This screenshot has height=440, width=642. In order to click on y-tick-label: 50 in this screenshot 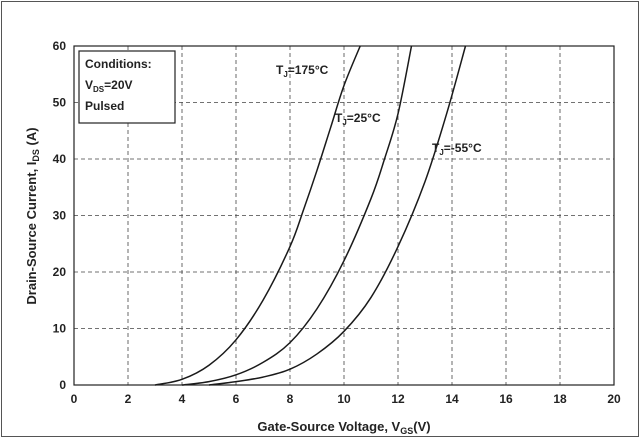, I will do `click(60, 103)`.